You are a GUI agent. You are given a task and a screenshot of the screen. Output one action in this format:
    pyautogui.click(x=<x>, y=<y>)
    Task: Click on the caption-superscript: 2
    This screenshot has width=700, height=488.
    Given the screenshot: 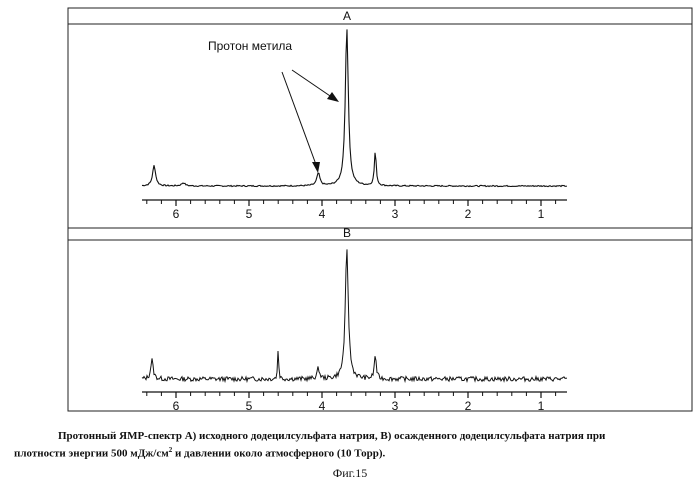 What is the action you would take?
    pyautogui.click(x=170, y=450)
    